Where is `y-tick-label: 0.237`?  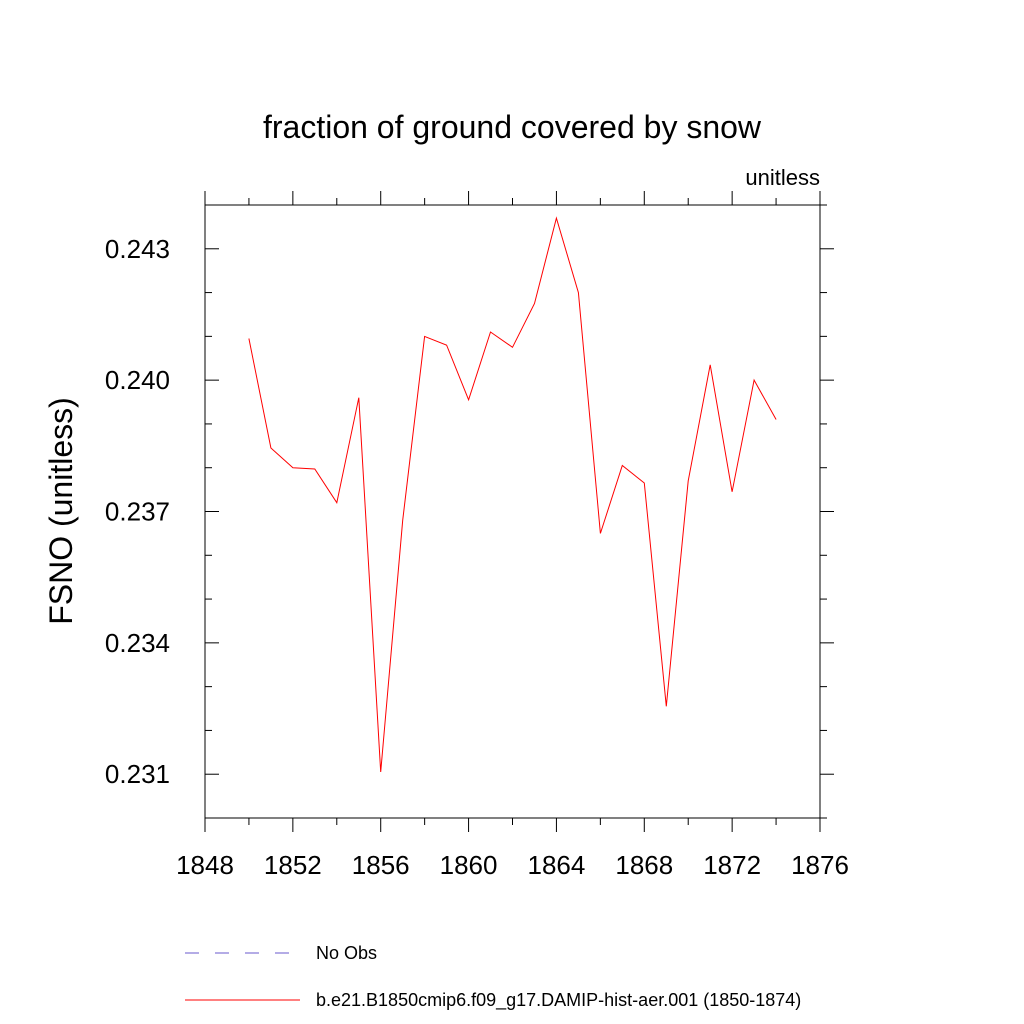
y-tick-label: 0.237 is located at coordinates (137, 512).